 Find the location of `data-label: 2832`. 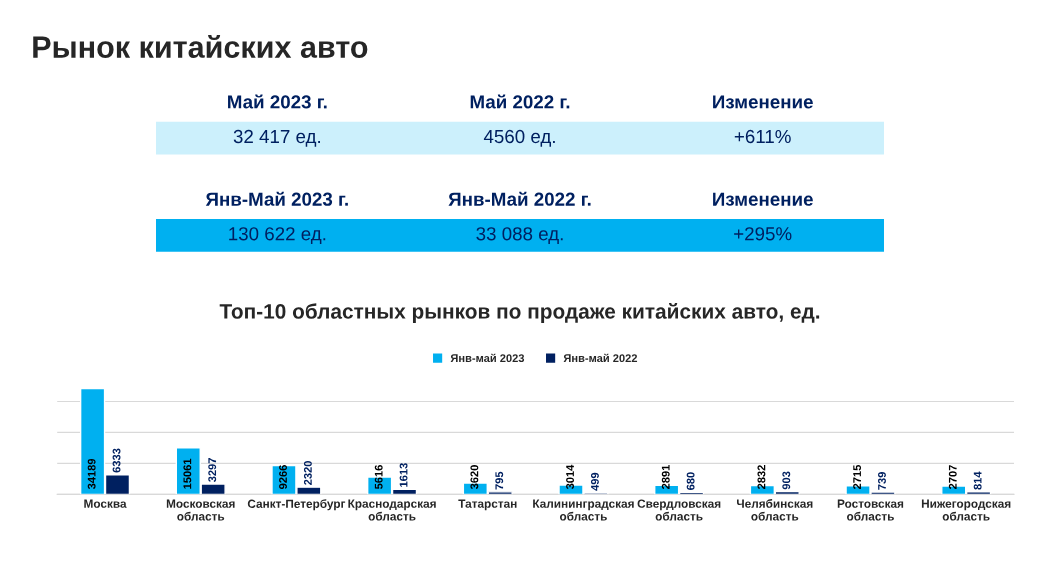

data-label: 2832 is located at coordinates (761, 477).